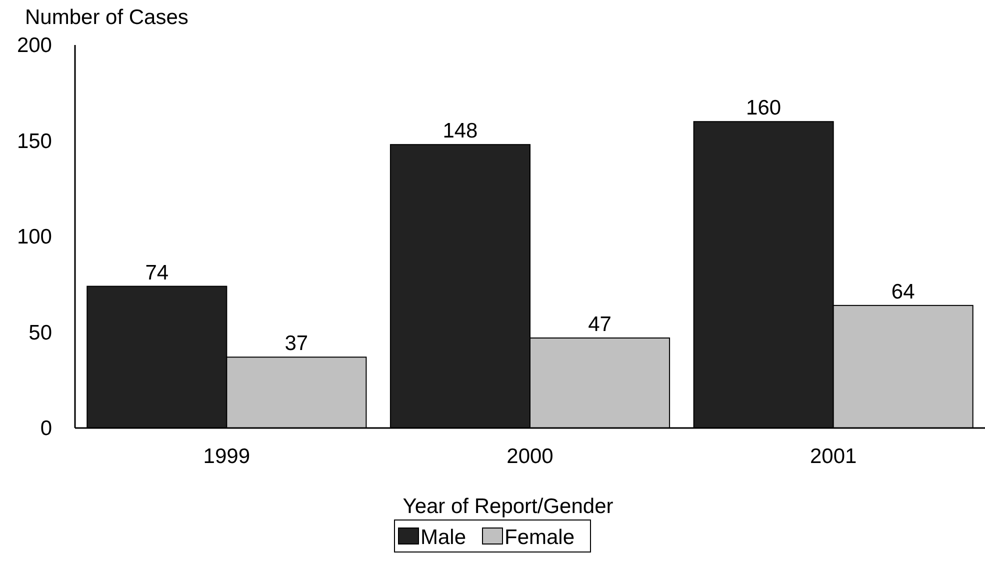 This screenshot has width=985, height=562. I want to click on data-label: 160, so click(764, 108).